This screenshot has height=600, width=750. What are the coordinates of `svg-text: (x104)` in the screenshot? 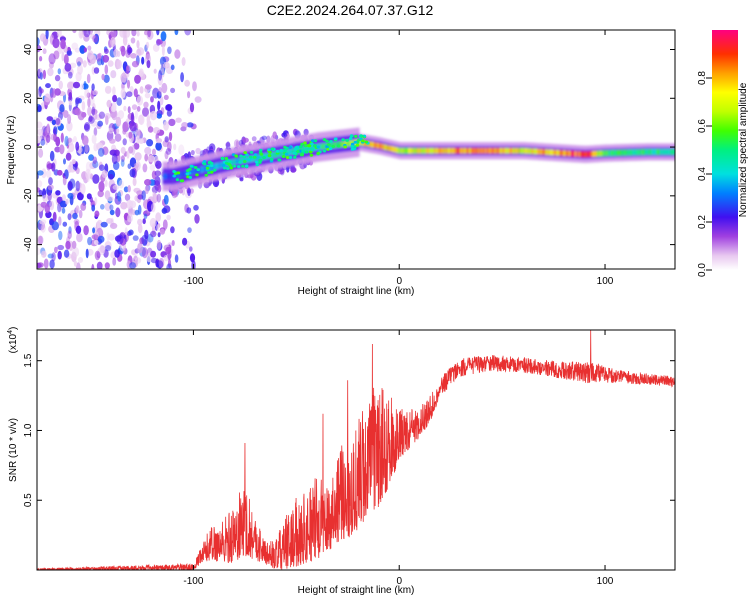 It's located at (13, 340).